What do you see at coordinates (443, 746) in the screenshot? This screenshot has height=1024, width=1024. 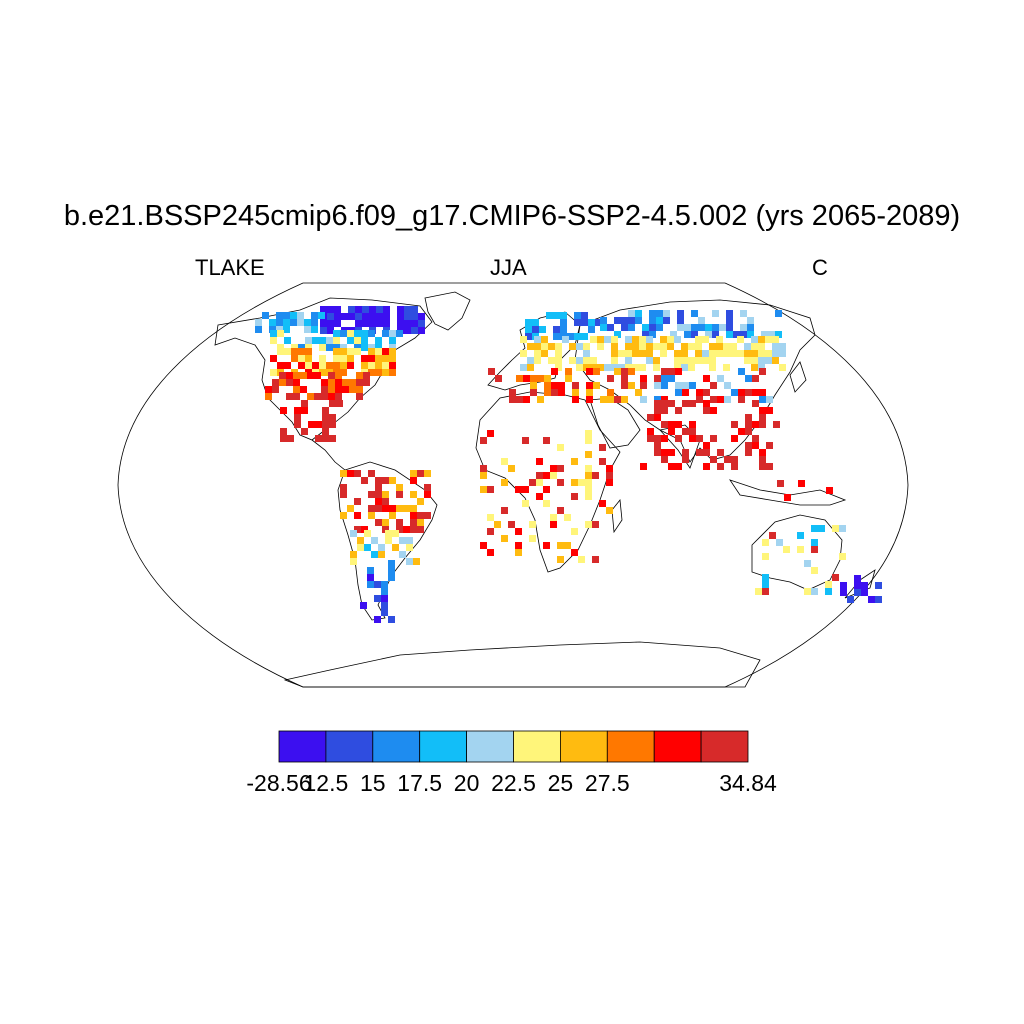 I see `colorbar-box` at bounding box center [443, 746].